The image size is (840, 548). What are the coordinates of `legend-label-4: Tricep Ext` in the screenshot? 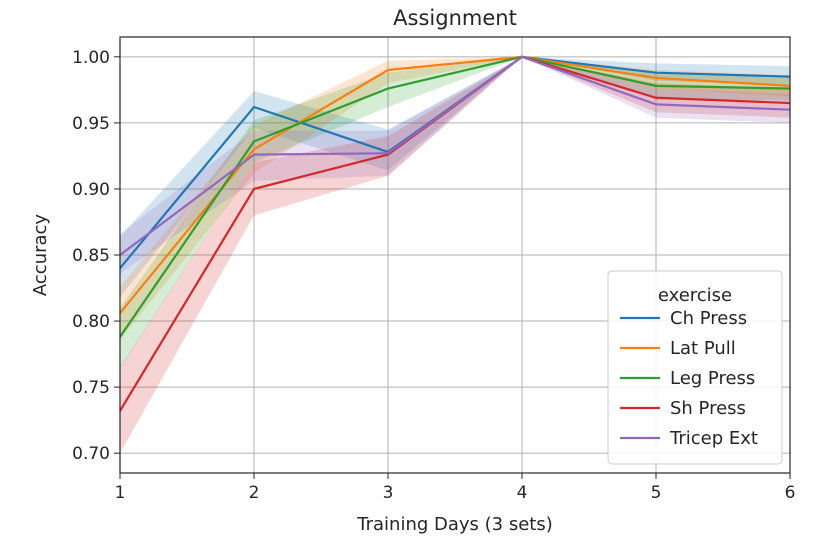 It's located at (713, 438).